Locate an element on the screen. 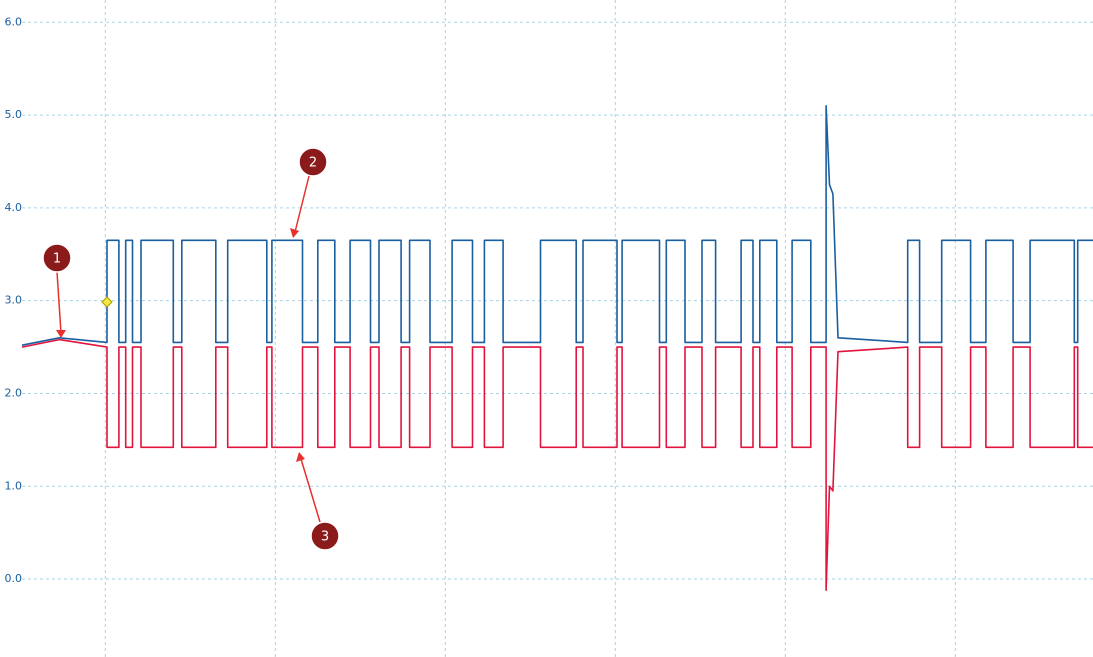 This screenshot has width=1093, height=657. annotation: 1 is located at coordinates (57, 290).